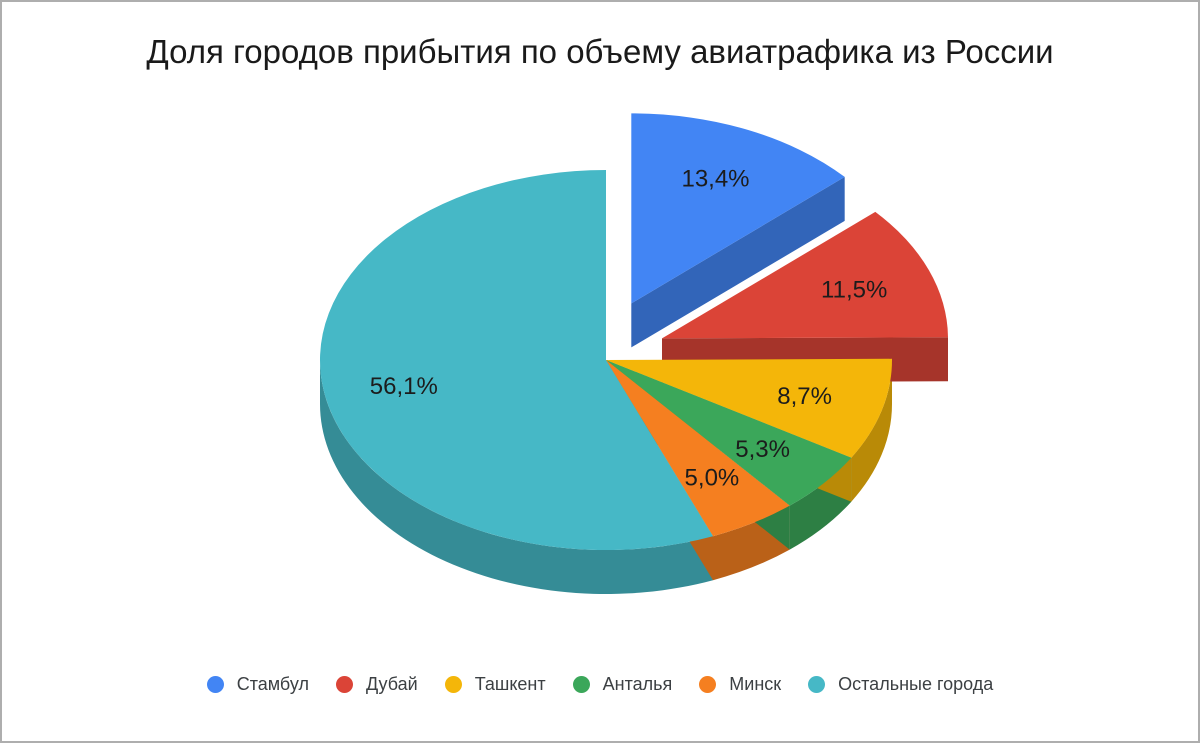  What do you see at coordinates (854, 289) in the screenshot?
I see `slice-value-label: 11,5%` at bounding box center [854, 289].